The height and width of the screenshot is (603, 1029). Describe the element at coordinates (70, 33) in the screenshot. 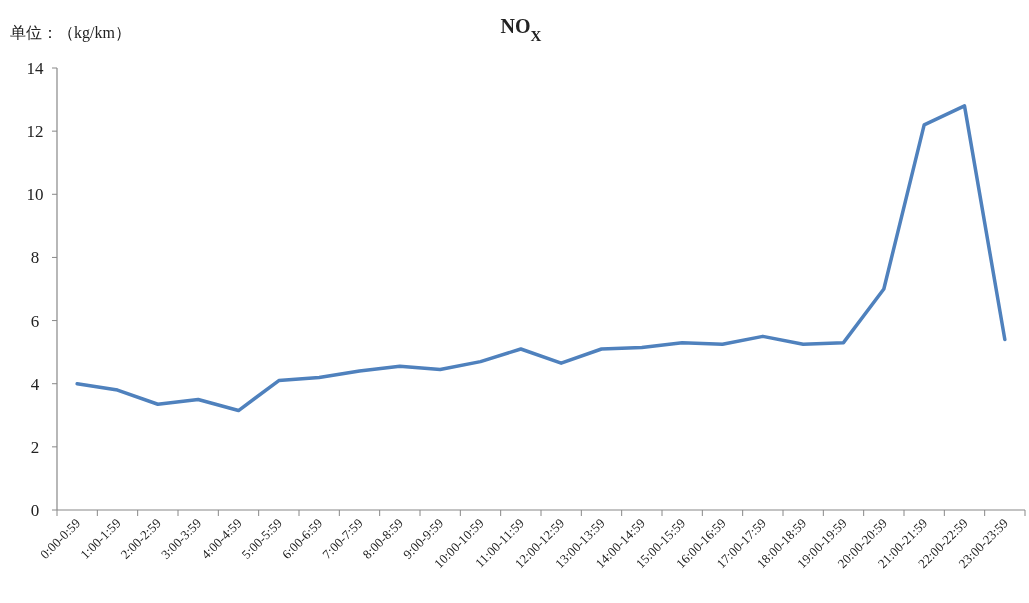

I see `y-axis-title: 单位：（kg/km）` at that location.